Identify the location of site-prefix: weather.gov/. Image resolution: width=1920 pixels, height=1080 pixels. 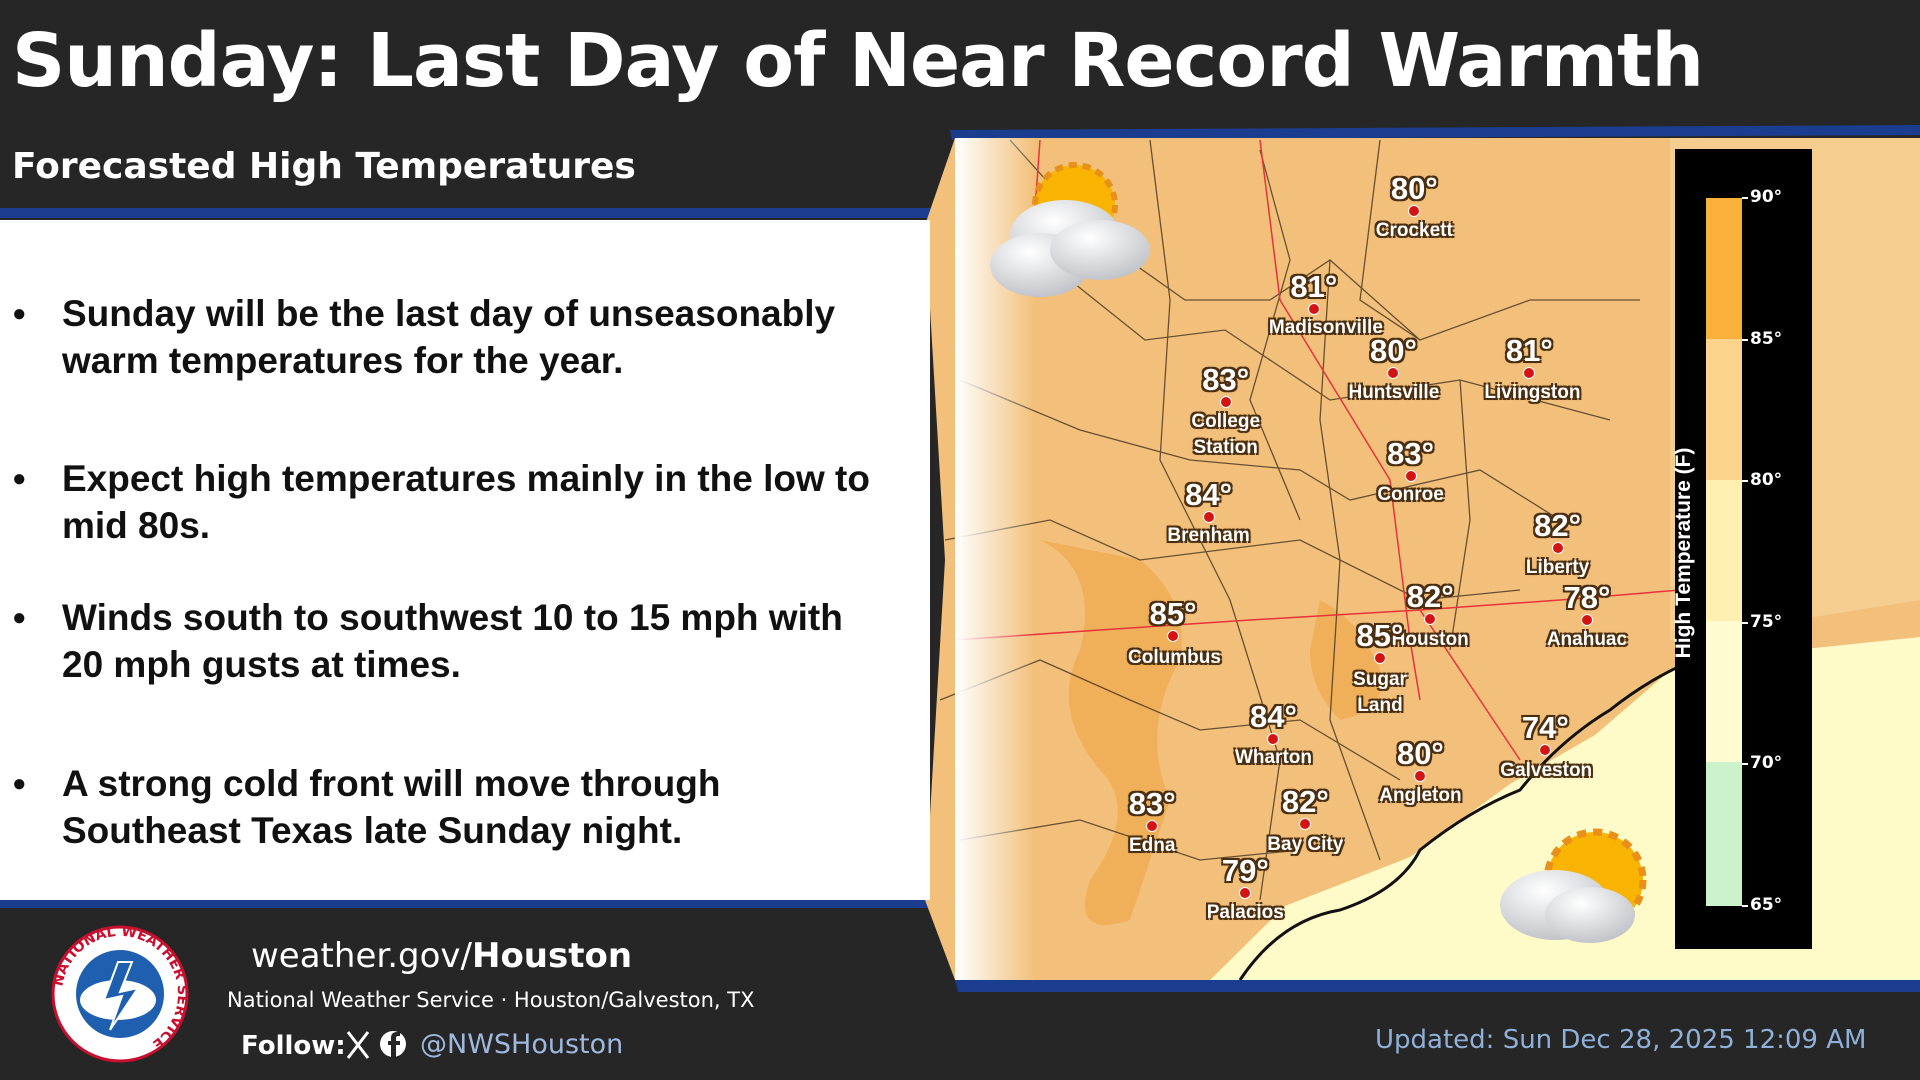
(361, 956).